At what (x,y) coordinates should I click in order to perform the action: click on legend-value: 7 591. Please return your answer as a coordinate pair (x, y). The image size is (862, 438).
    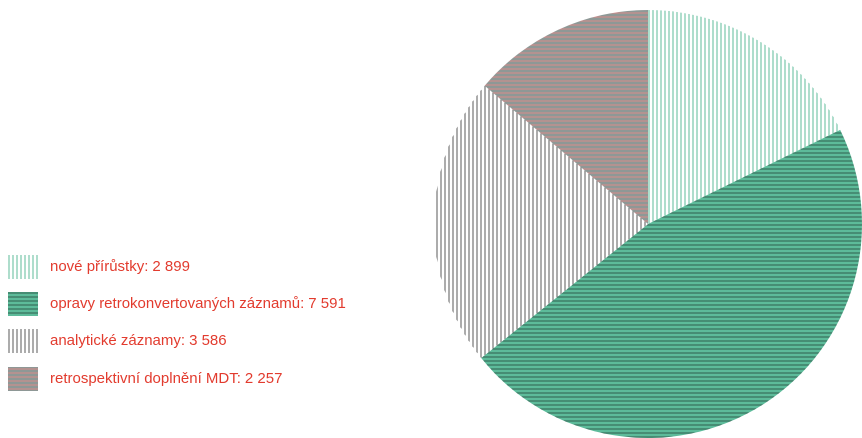
    Looking at the image, I should click on (327, 303).